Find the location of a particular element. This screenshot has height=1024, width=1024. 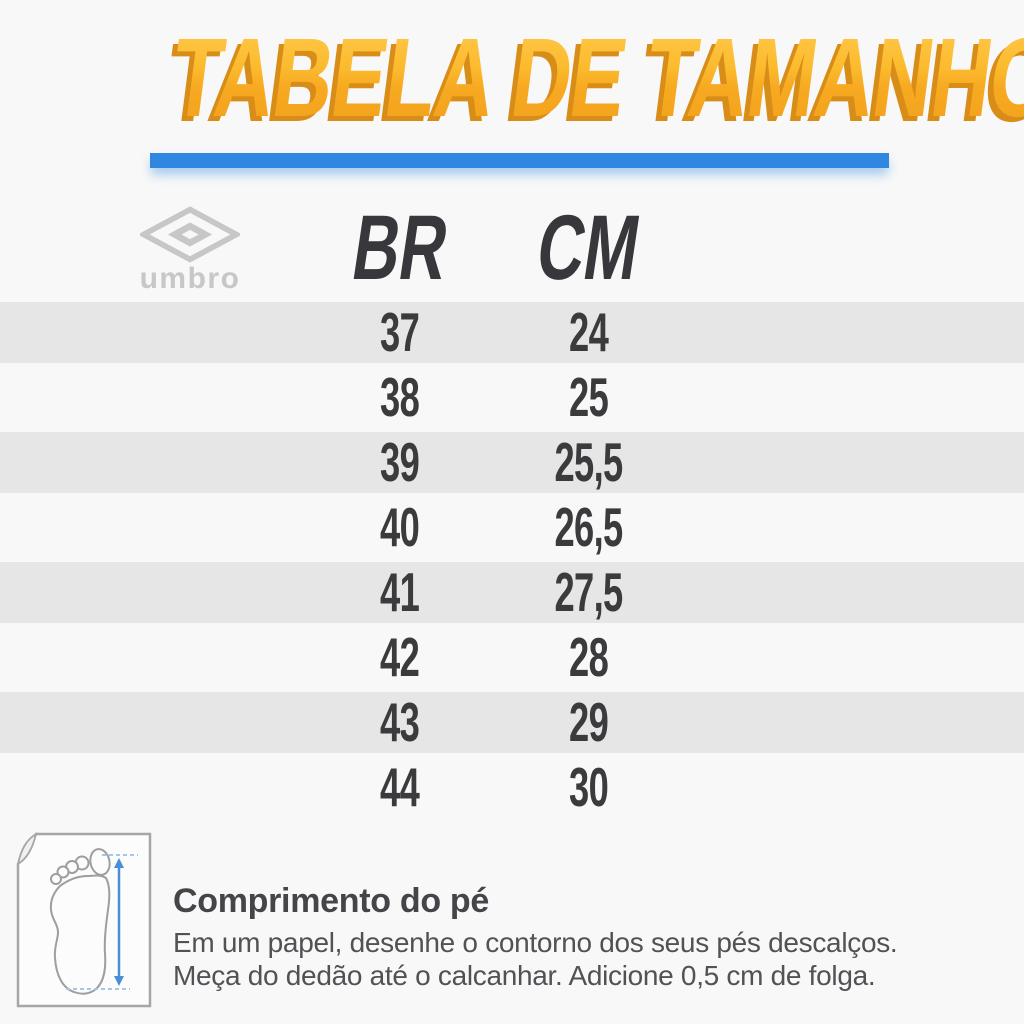

column-header-br: BR is located at coordinates (400, 248).